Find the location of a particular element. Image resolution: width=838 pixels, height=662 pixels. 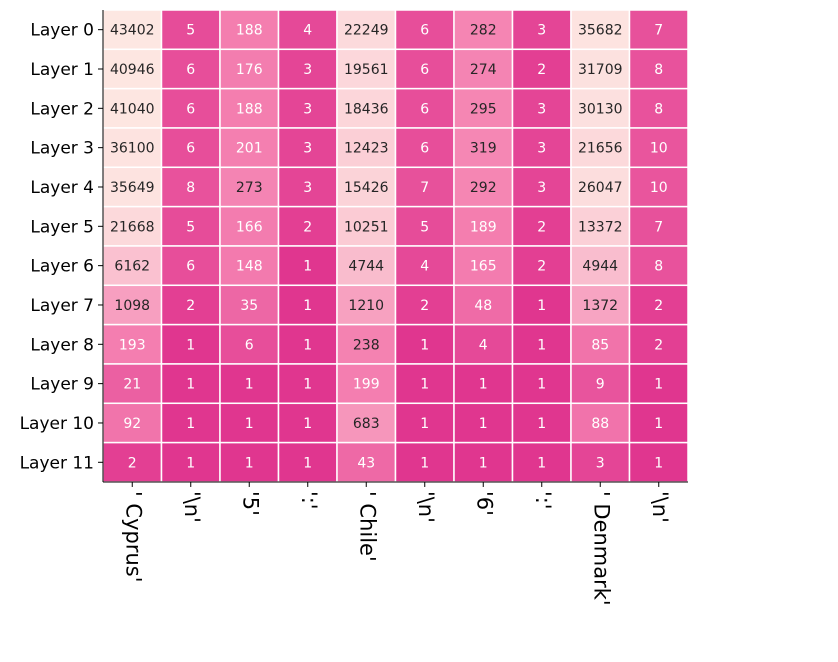

cell-value-label: 26047 is located at coordinates (600, 188).